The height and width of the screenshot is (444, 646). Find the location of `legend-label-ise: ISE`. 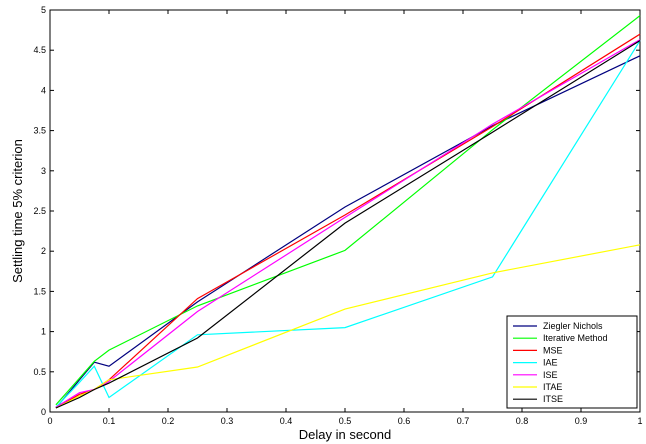

legend-label-ise: ISE is located at coordinates (550, 375).